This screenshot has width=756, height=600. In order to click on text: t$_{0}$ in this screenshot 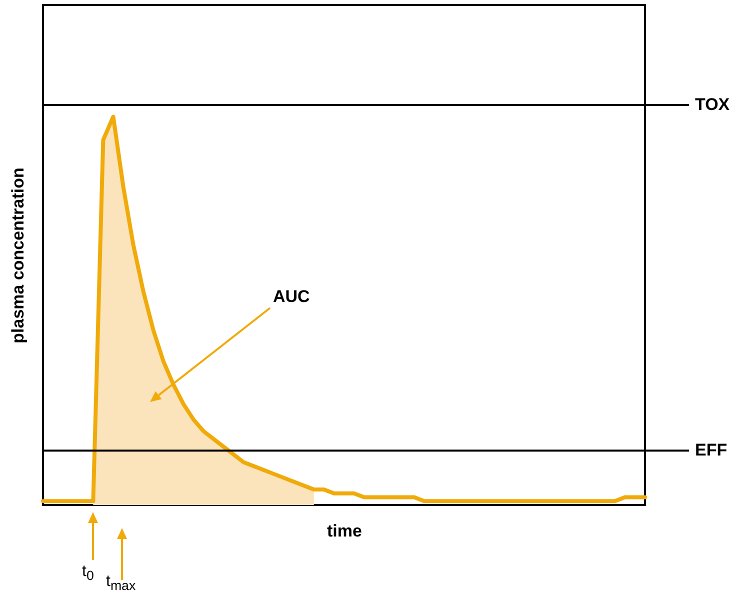, I will do `click(88, 573)`.